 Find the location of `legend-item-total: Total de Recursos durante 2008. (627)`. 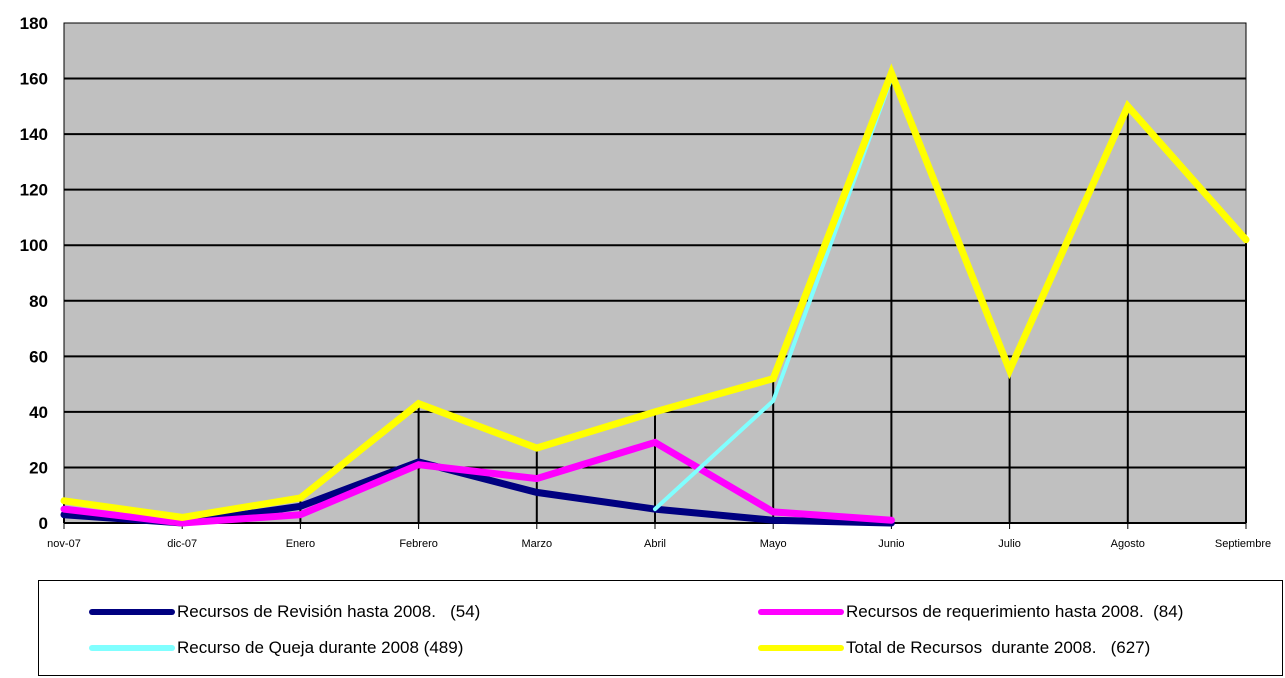

legend-item-total: Total de Recursos durante 2008. (627) is located at coordinates (954, 648).